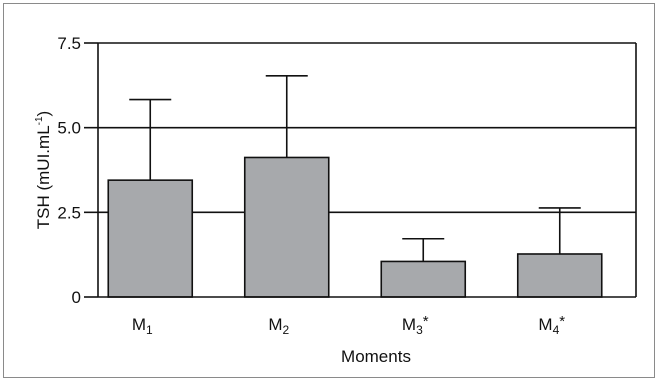  What do you see at coordinates (415, 325) in the screenshot?
I see `x-tick-label-2: M3*` at bounding box center [415, 325].